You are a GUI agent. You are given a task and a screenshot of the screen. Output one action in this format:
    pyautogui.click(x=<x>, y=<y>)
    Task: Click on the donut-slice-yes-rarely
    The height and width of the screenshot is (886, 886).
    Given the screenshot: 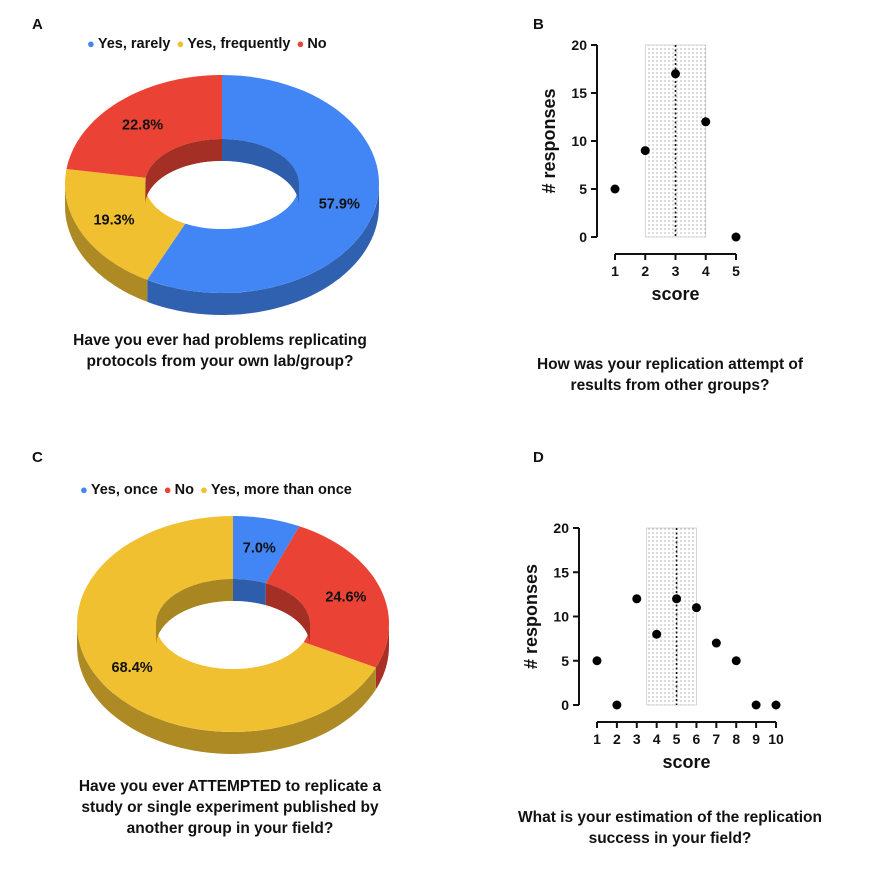 What is the action you would take?
    pyautogui.click(x=263, y=184)
    